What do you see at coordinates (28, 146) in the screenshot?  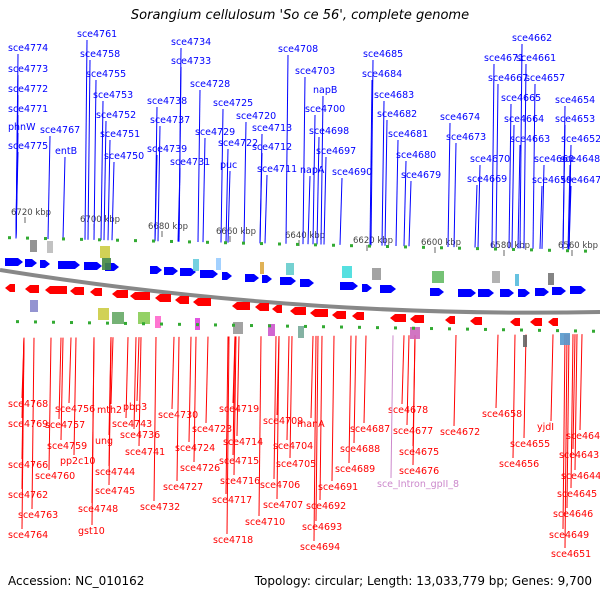 I see `forward-gene-label: sce4775` at bounding box center [28, 146].